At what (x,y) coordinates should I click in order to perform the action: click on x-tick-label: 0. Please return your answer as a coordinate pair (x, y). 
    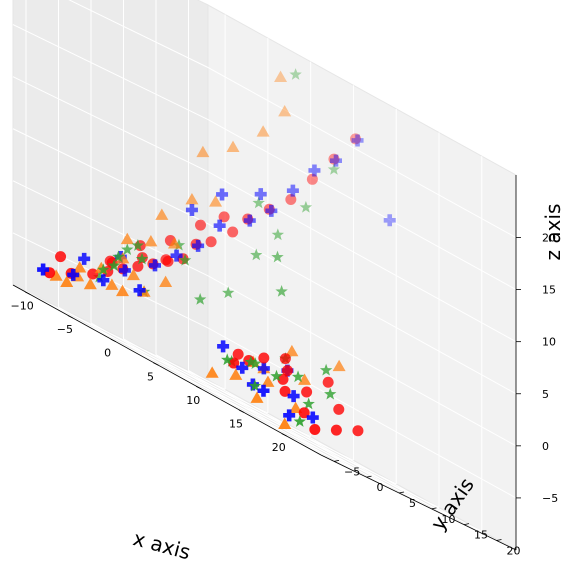
    Looking at the image, I should click on (107, 353).